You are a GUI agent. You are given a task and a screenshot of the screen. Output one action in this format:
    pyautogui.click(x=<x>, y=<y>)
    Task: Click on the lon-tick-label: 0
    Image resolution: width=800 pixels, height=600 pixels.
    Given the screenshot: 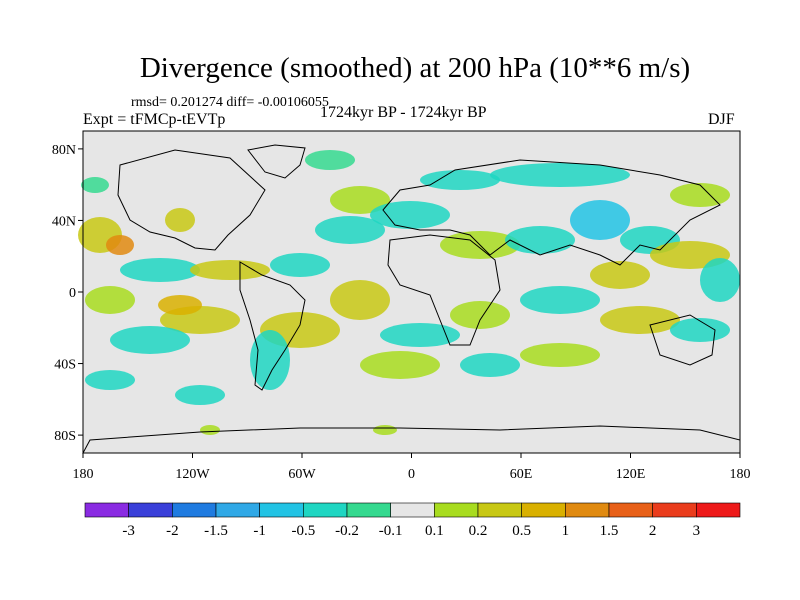 What is the action you would take?
    pyautogui.click(x=411, y=474)
    